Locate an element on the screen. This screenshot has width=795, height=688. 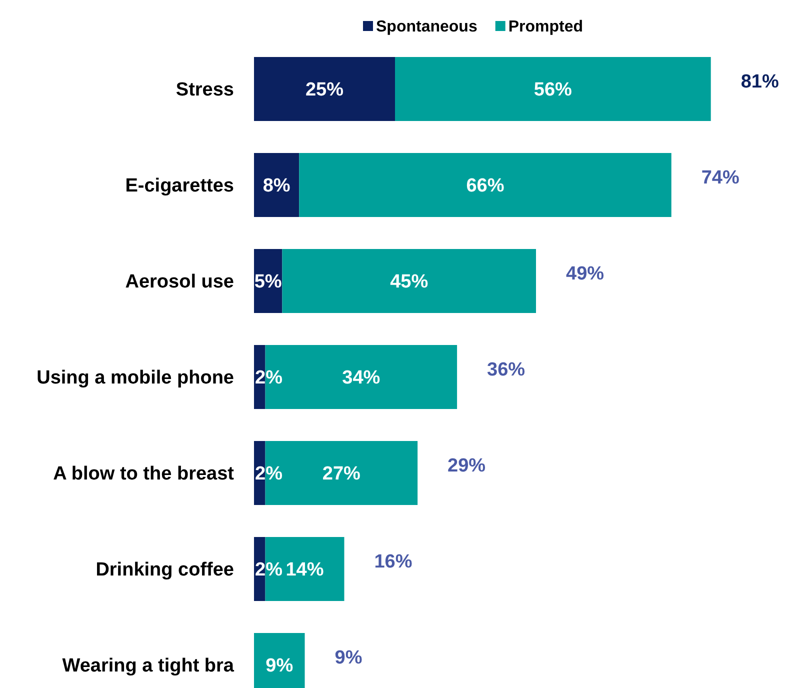
data-label: 27% is located at coordinates (341, 474).